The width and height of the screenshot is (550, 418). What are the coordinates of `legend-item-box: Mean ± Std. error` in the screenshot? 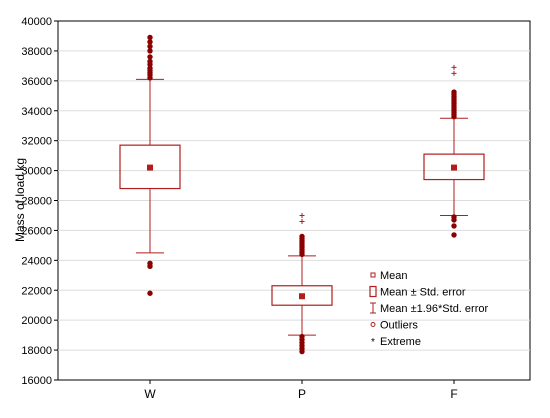 It's located at (417, 292).